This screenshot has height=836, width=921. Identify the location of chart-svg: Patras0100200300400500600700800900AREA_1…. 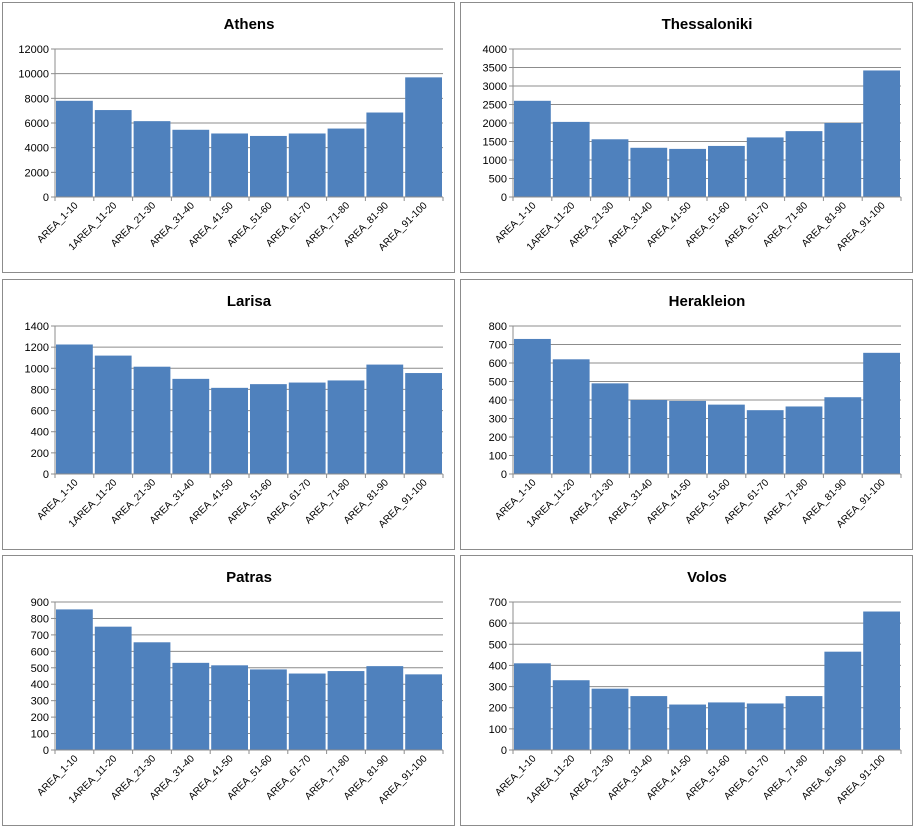
(237, 687).